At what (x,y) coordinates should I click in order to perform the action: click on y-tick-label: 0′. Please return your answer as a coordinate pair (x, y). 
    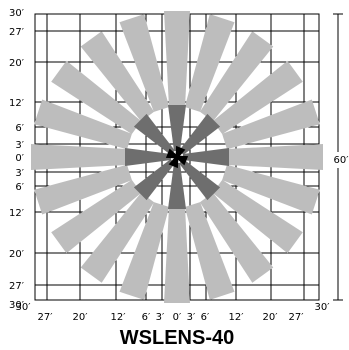
    Looking at the image, I should click on (19, 158).